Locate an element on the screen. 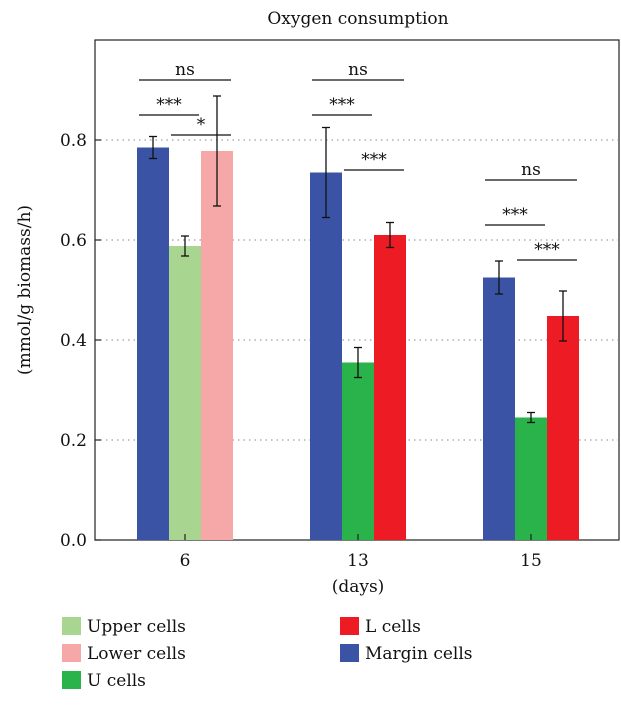 The width and height of the screenshot is (621, 719). legend-label: Margin cells is located at coordinates (419, 654).